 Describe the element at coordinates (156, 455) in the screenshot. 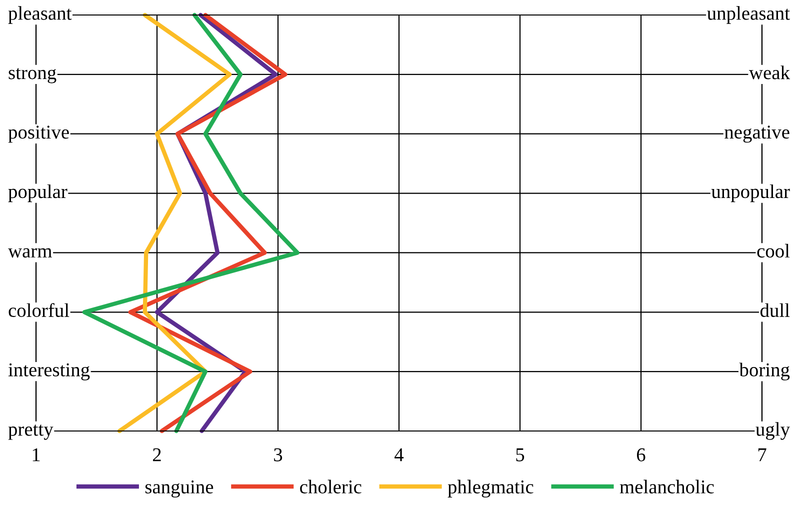

I see `x-tick-label: 2` at that location.